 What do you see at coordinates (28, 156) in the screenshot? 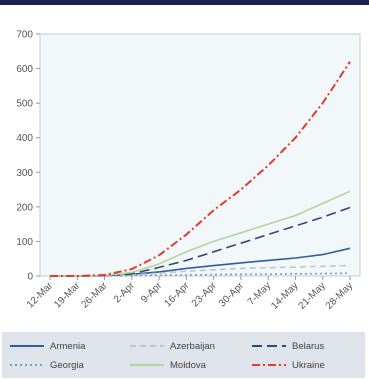
I see `y-axis: 0 100 200 300 400 500 600 700` at bounding box center [28, 156].